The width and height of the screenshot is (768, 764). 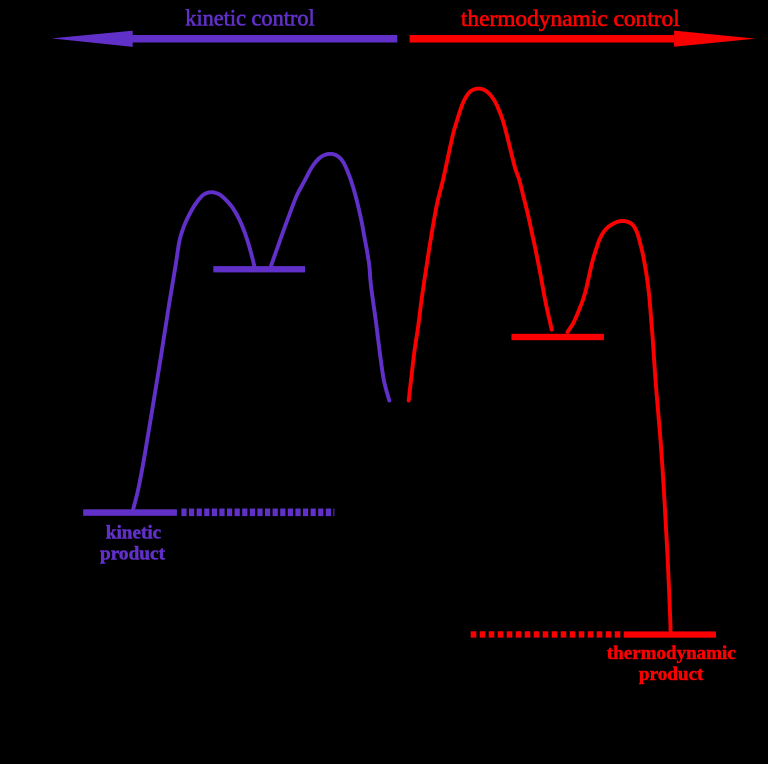 What do you see at coordinates (133, 533) in the screenshot?
I see `svg-text: kinetic` at bounding box center [133, 533].